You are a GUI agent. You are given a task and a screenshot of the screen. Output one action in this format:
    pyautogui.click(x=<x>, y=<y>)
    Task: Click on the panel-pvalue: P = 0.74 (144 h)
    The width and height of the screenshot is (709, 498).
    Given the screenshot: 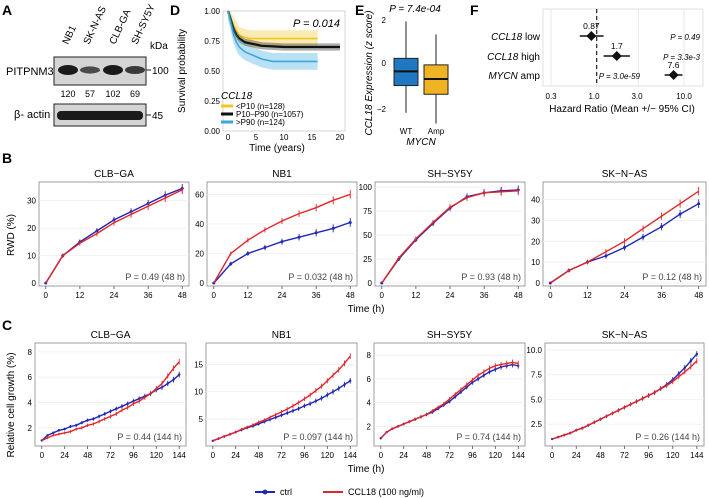 What is the action you would take?
    pyautogui.click(x=488, y=437)
    